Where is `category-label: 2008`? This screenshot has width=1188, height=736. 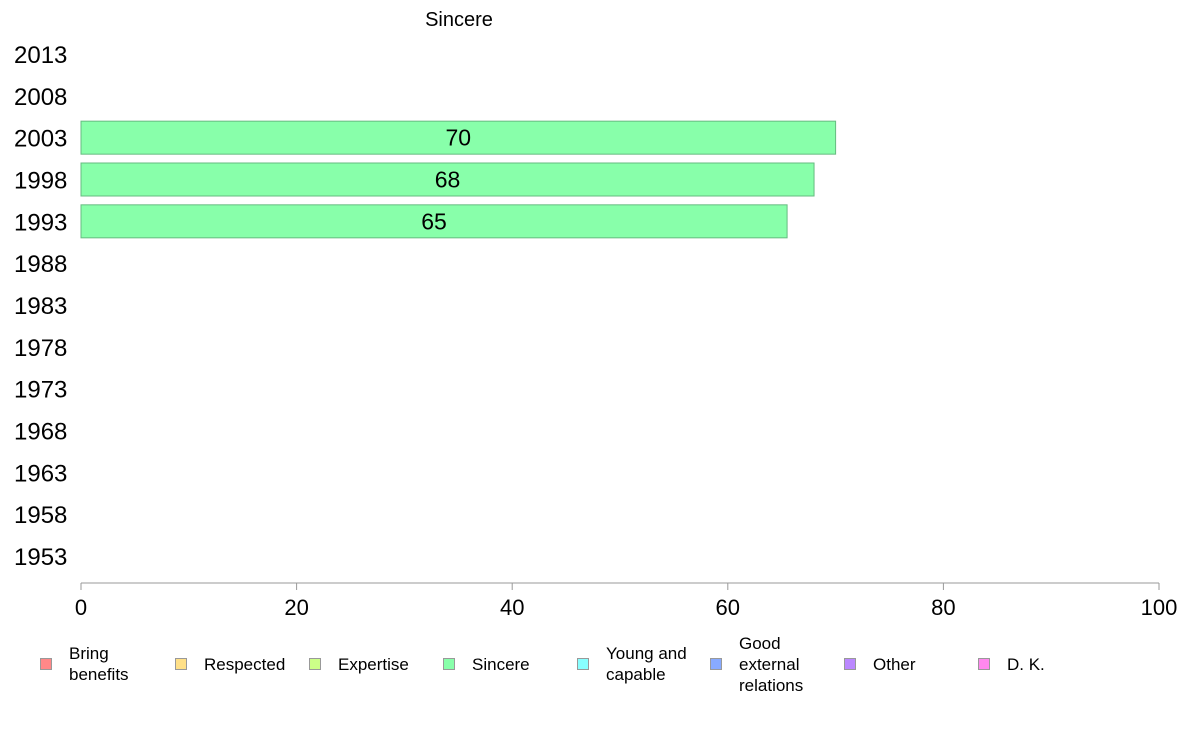
category-label: 2008 is located at coordinates (40, 97).